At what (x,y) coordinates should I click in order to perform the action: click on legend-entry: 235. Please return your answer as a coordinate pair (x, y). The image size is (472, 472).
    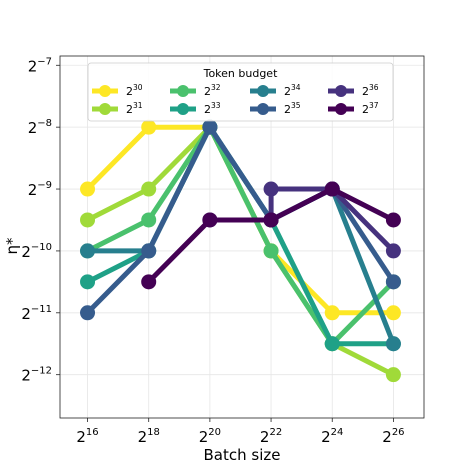
    Looking at the image, I should click on (275, 108).